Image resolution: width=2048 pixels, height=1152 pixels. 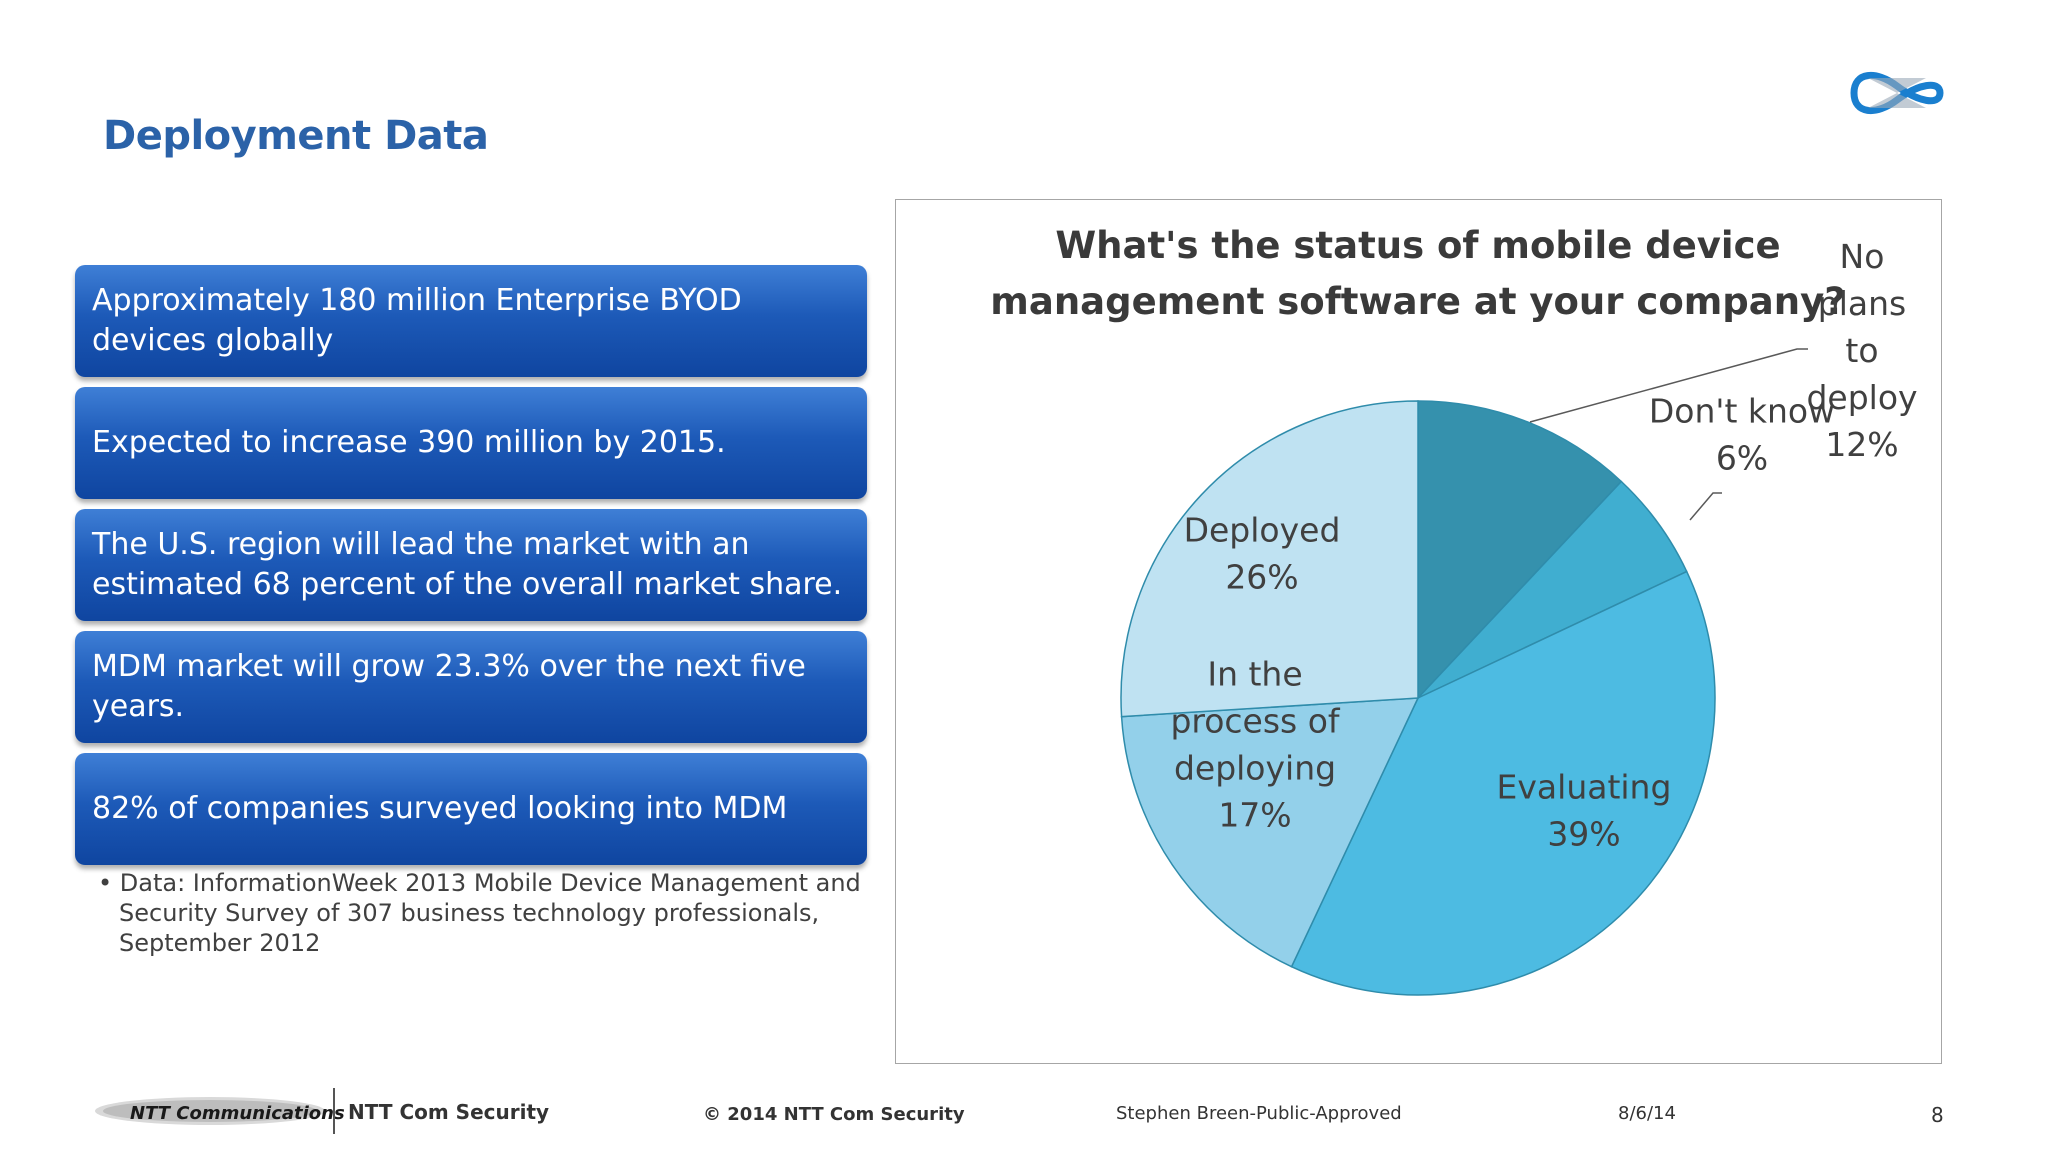 What do you see at coordinates (448, 1112) in the screenshot?
I see `footer-brand: NTT Com Security` at bounding box center [448, 1112].